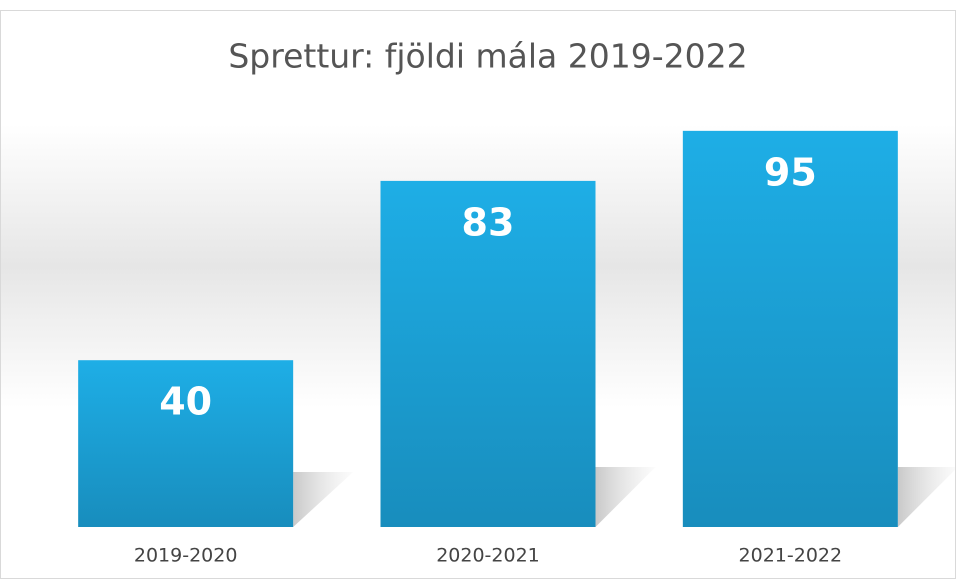 This screenshot has height=579, width=956. Describe the element at coordinates (488, 556) in the screenshot. I see `x-tick-label: 2020-2021` at that location.